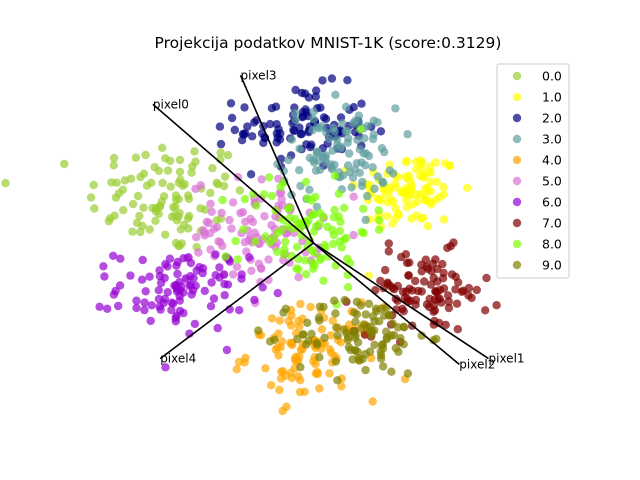 Image resolution: width=640 pixels, height=480 pixels. I want to click on legend-label: 0.0, so click(552, 76).